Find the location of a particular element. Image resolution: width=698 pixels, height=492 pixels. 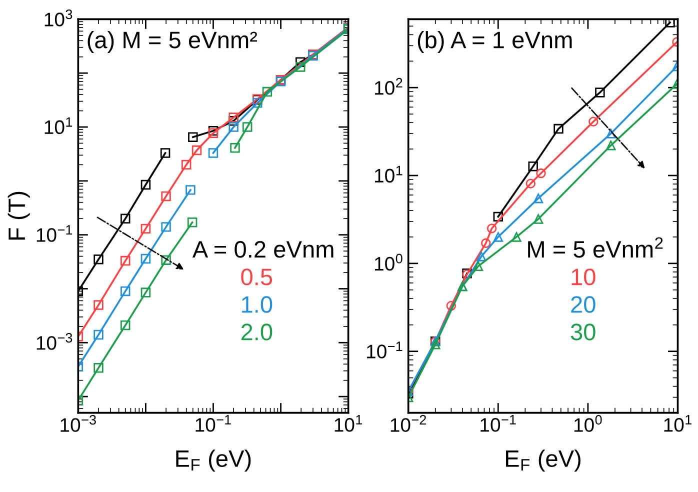

y-tick-label: 10$^{−3}$ is located at coordinates (54, 341).